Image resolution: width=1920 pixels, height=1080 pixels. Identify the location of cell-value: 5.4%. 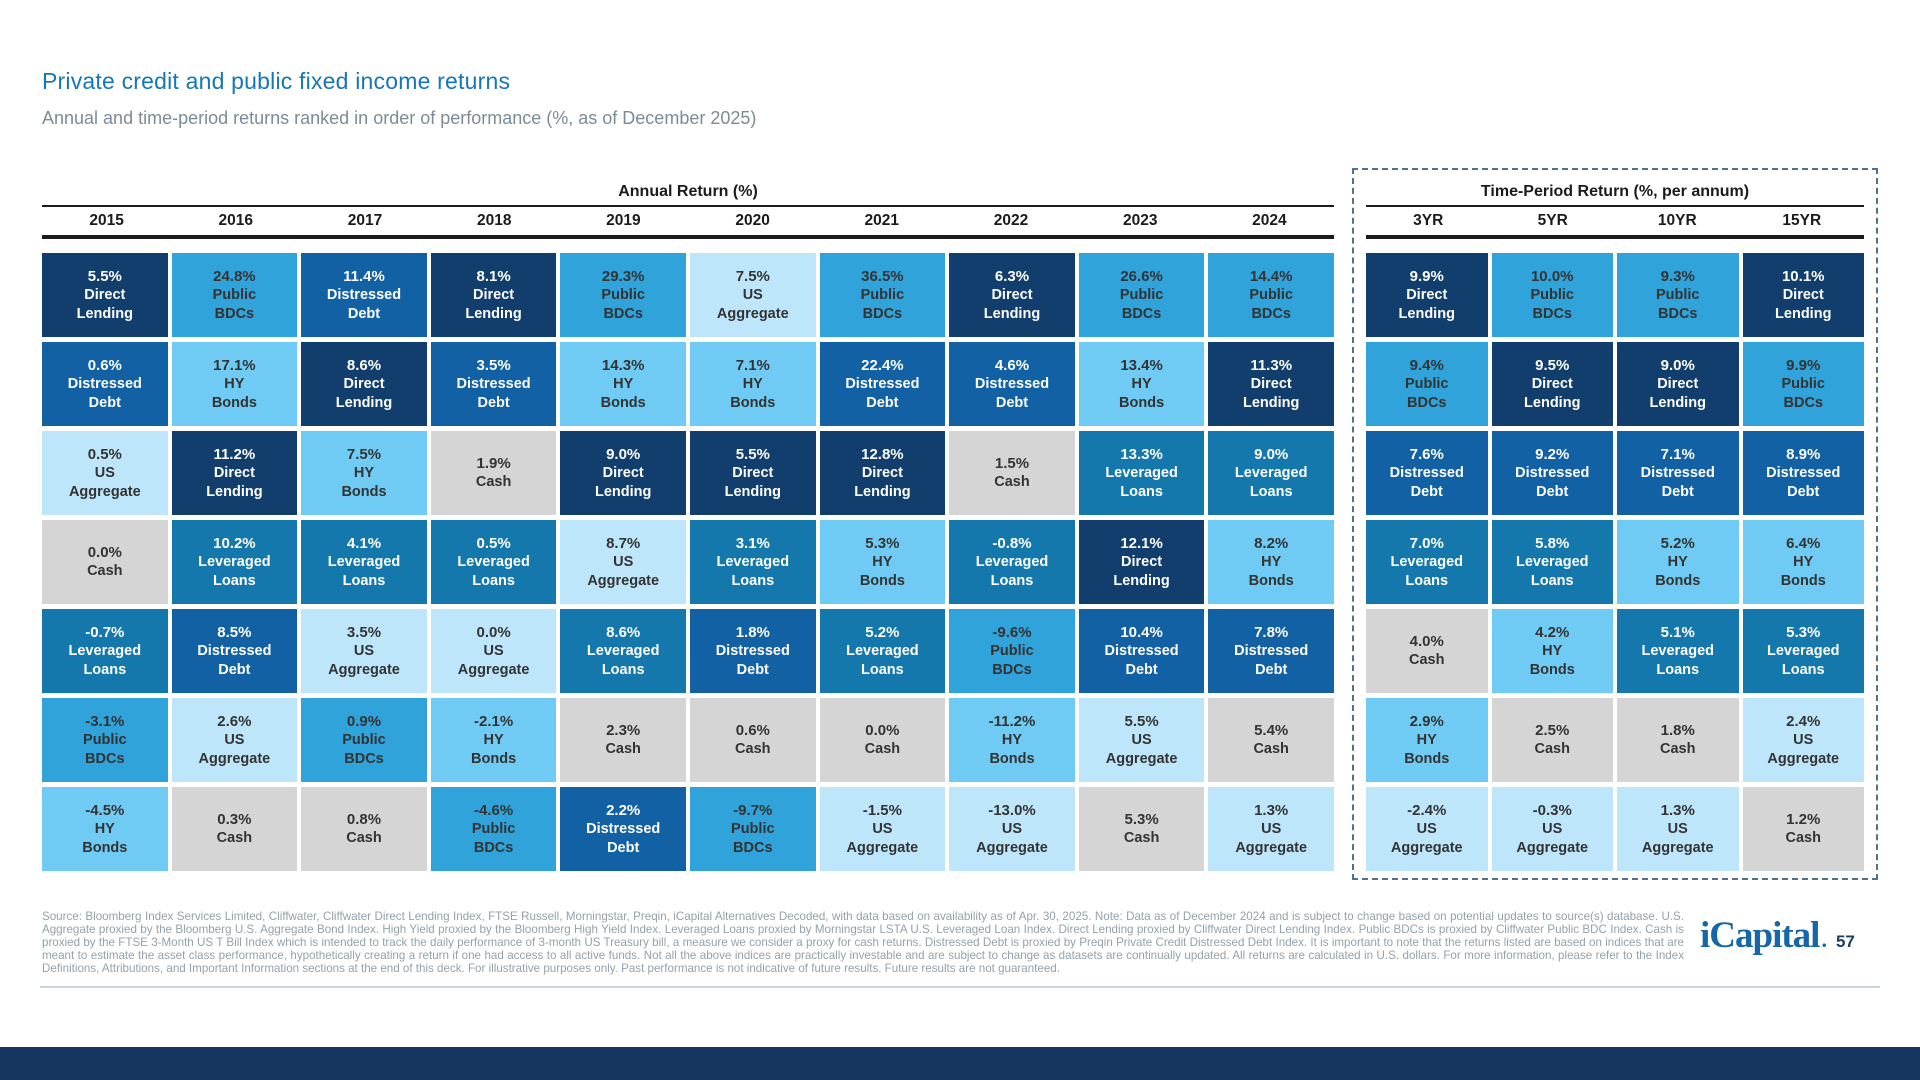
(1271, 730).